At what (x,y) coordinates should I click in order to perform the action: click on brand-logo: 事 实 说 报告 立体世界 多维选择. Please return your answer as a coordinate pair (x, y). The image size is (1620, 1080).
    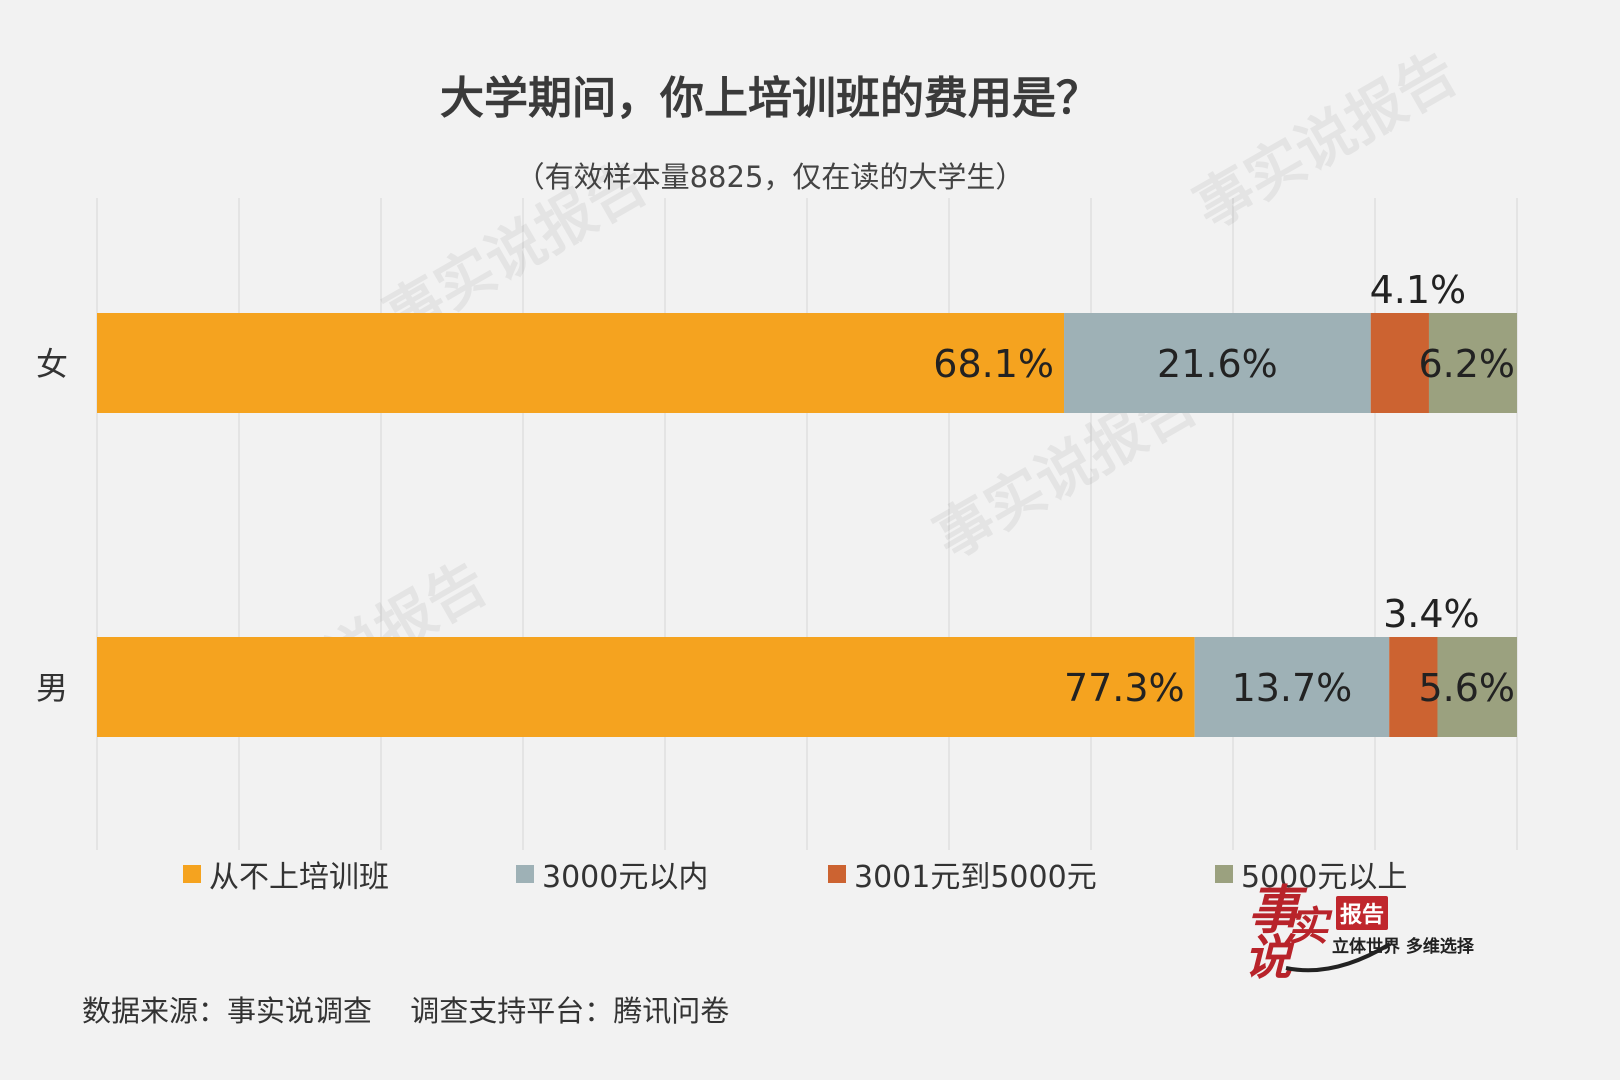
    Looking at the image, I should click on (1364, 928).